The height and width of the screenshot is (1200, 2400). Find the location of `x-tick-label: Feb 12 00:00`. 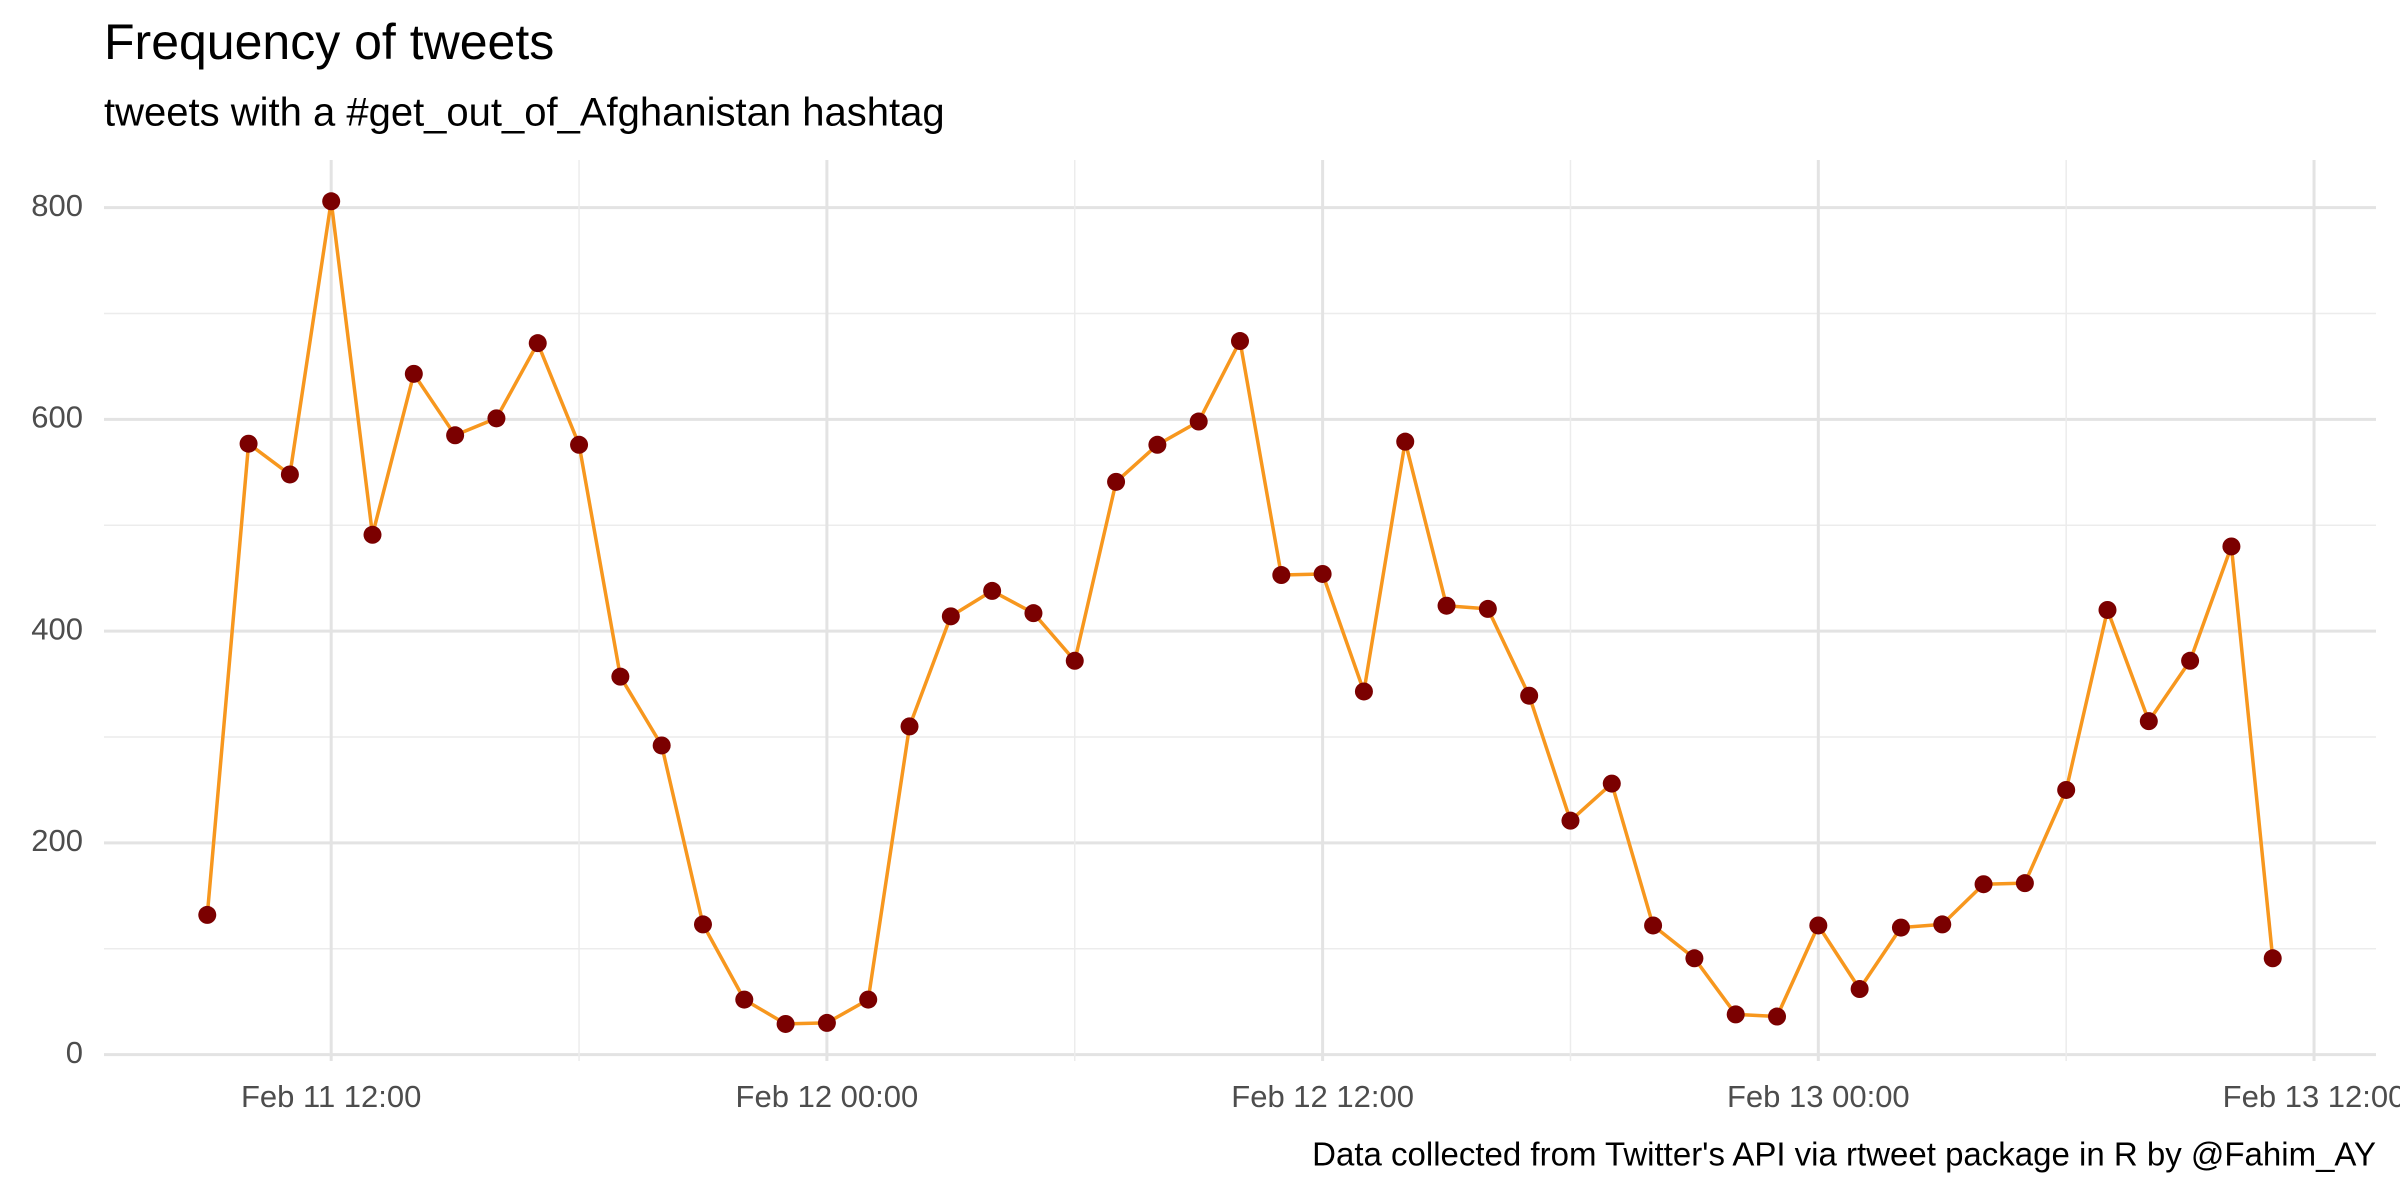

x-tick-label: Feb 12 00:00 is located at coordinates (827, 1096).